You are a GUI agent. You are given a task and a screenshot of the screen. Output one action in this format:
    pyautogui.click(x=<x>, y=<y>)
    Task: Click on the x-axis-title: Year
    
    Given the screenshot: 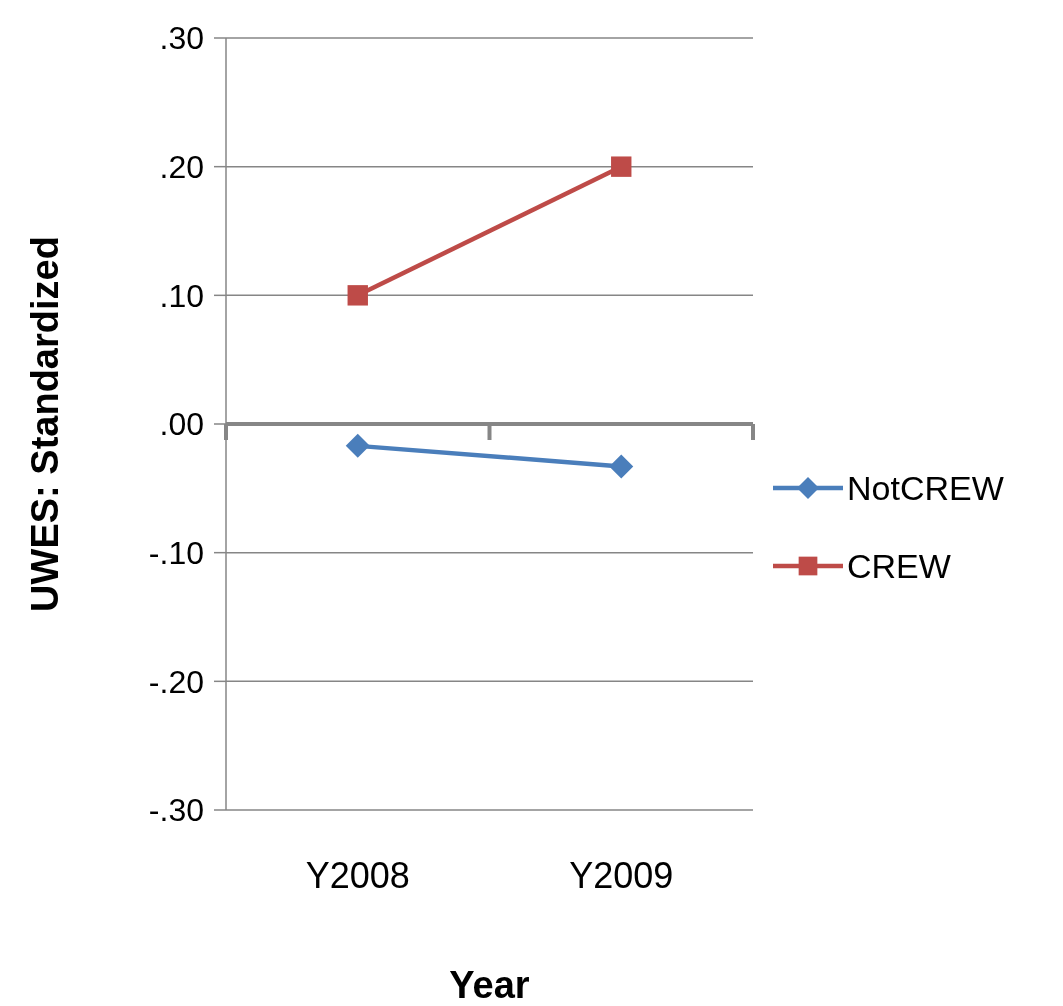 What is the action you would take?
    pyautogui.click(x=489, y=985)
    